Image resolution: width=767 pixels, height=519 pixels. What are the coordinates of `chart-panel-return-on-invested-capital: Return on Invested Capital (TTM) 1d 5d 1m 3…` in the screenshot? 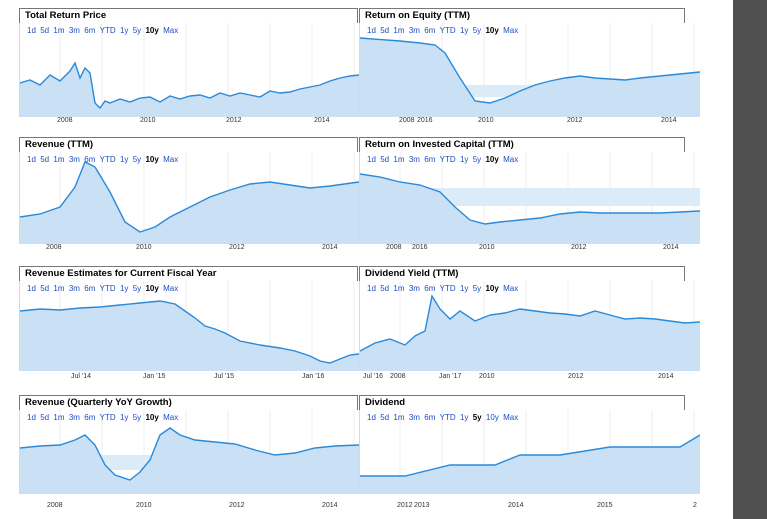 It's located at (529, 197).